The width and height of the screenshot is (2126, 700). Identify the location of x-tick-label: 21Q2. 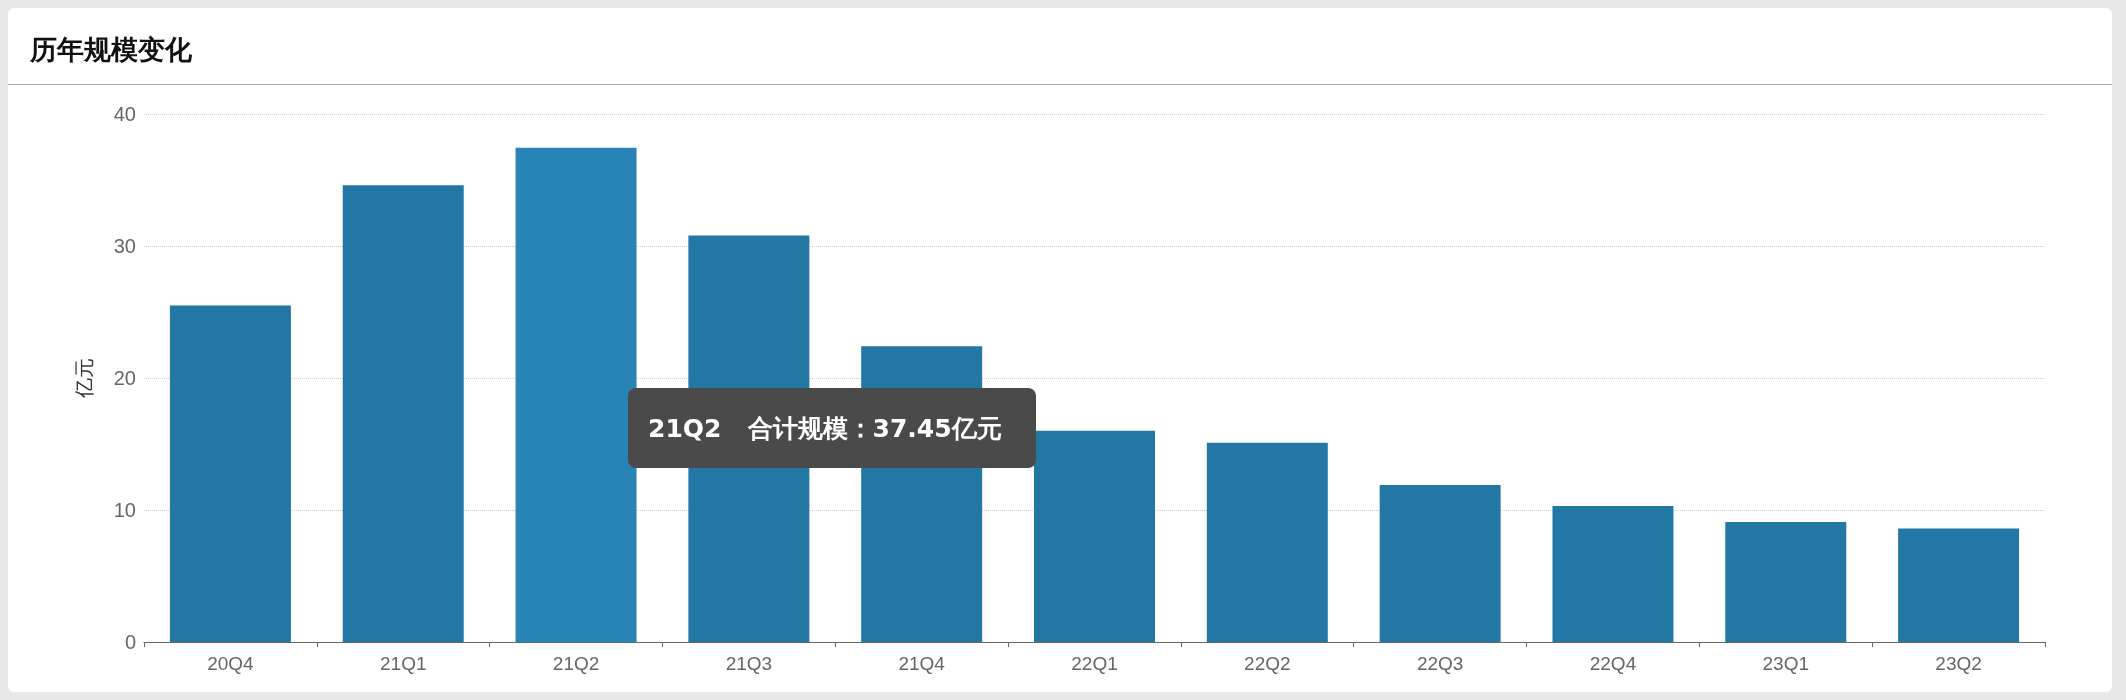
(576, 663).